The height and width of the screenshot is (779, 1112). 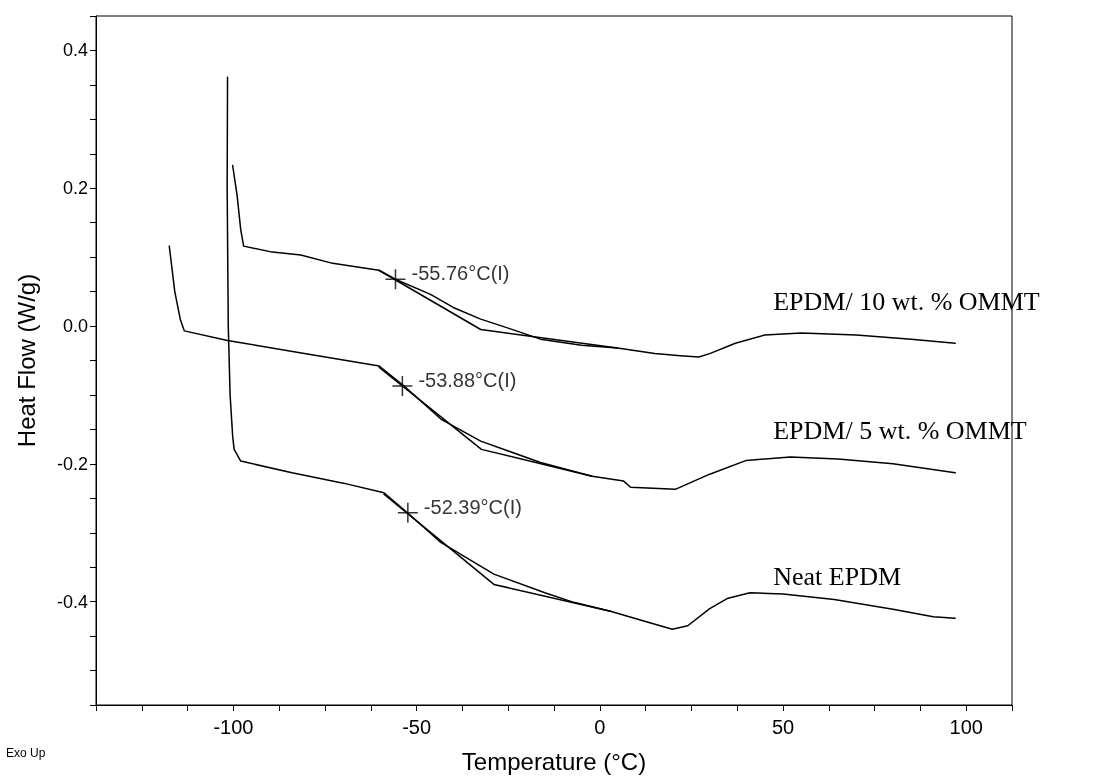 I want to click on series-label: Neat EPDM, so click(x=837, y=576).